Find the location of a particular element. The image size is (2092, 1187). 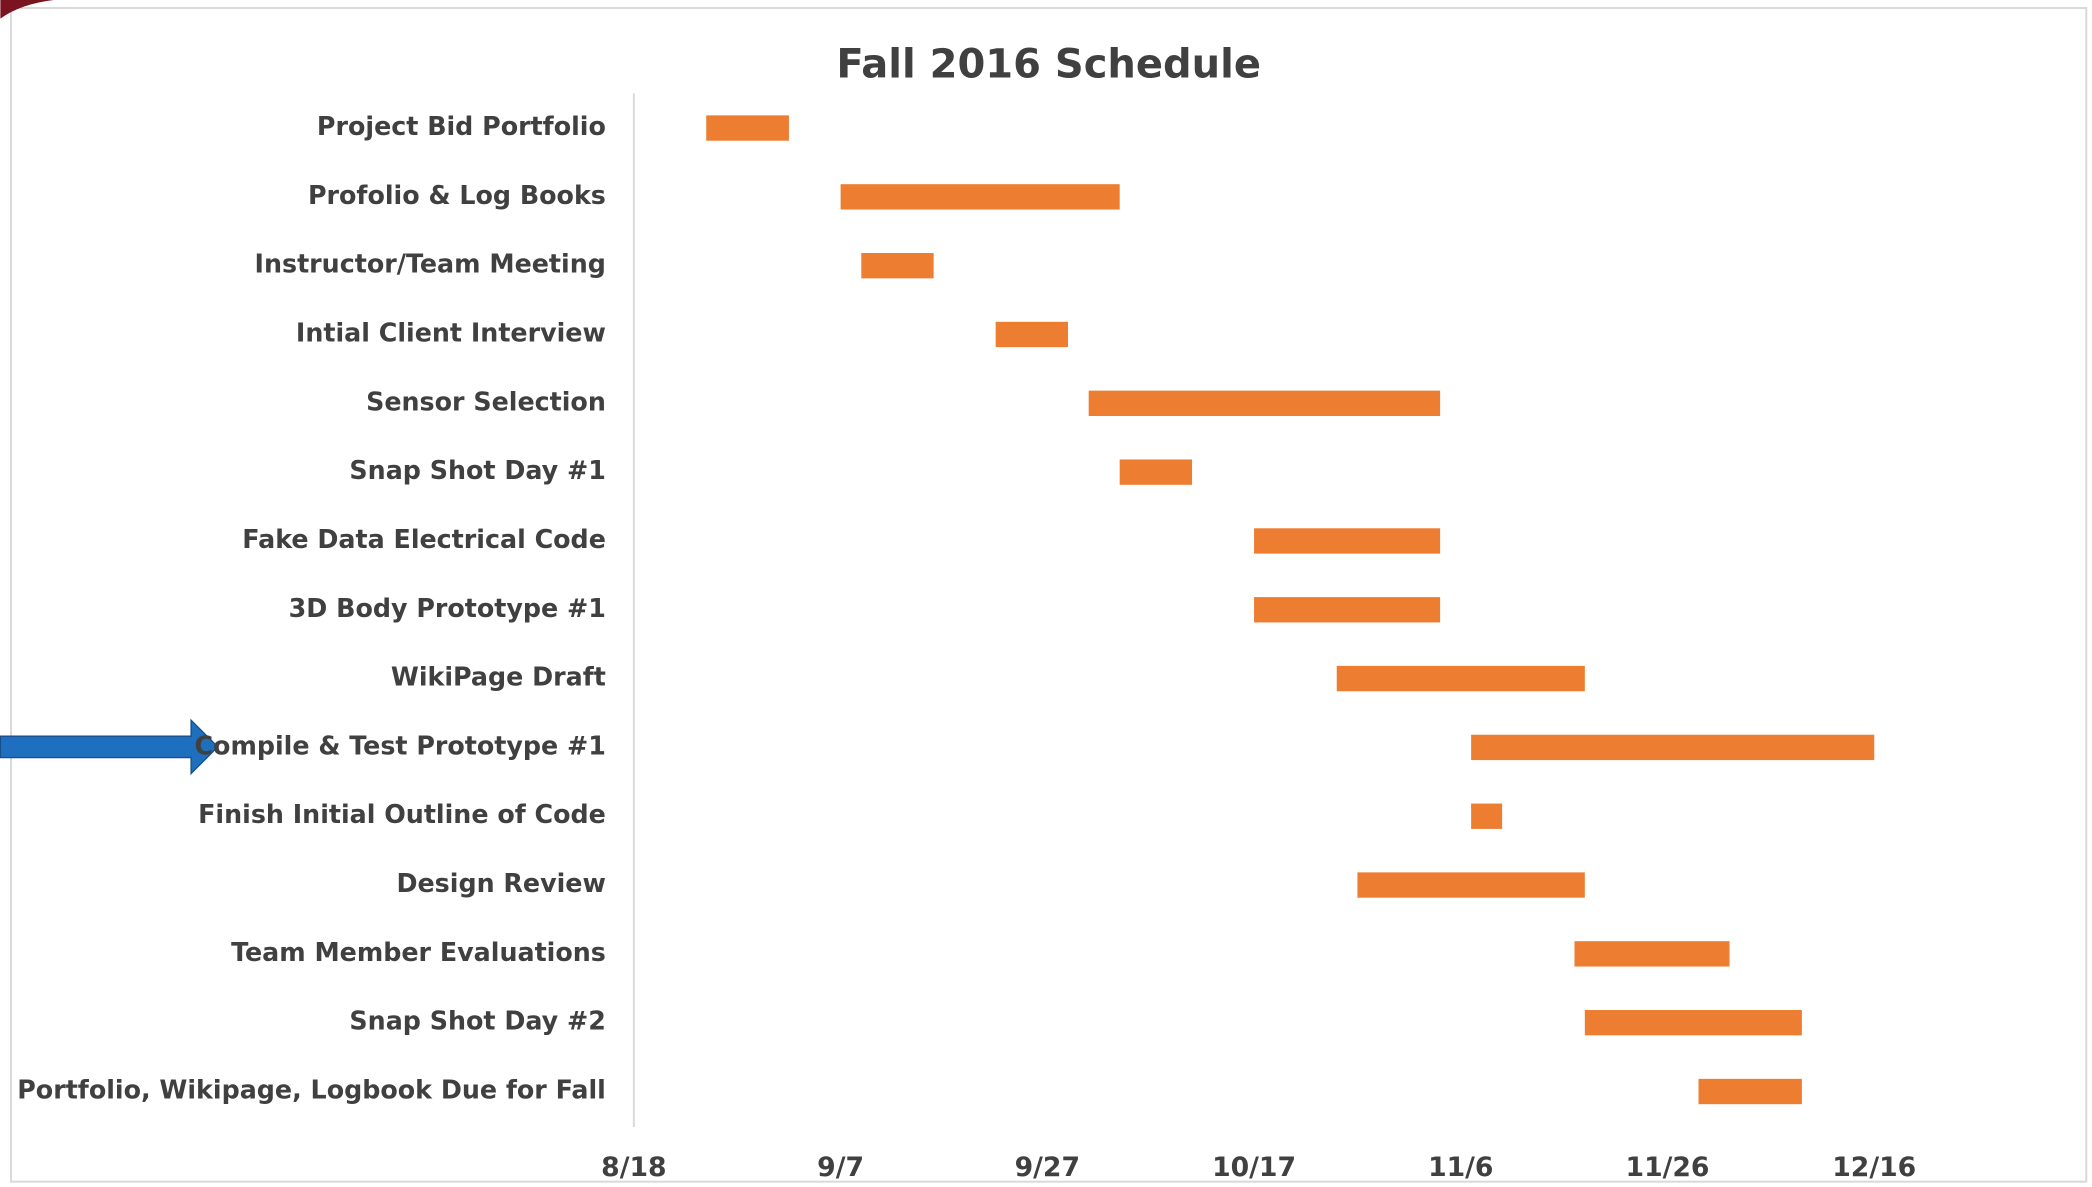

y-tick-label: WikiPage Draft is located at coordinates (498, 677).